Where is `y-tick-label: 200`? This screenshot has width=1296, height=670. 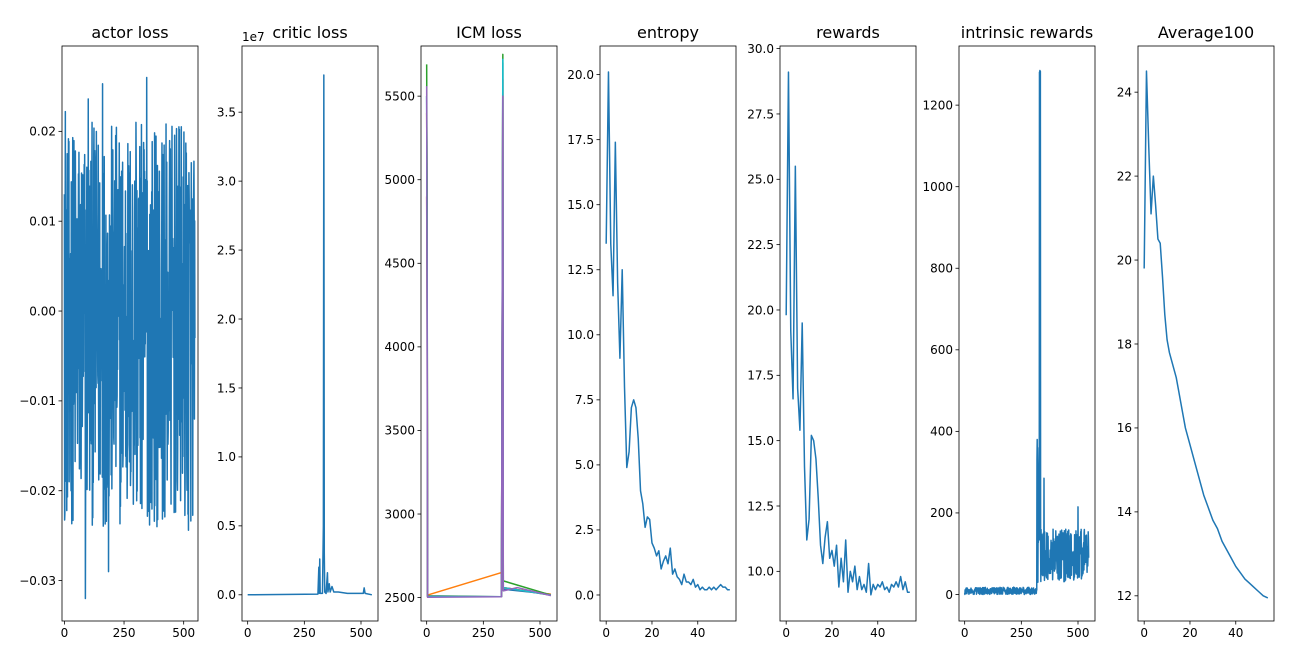
y-tick-label: 200 is located at coordinates (941, 513).